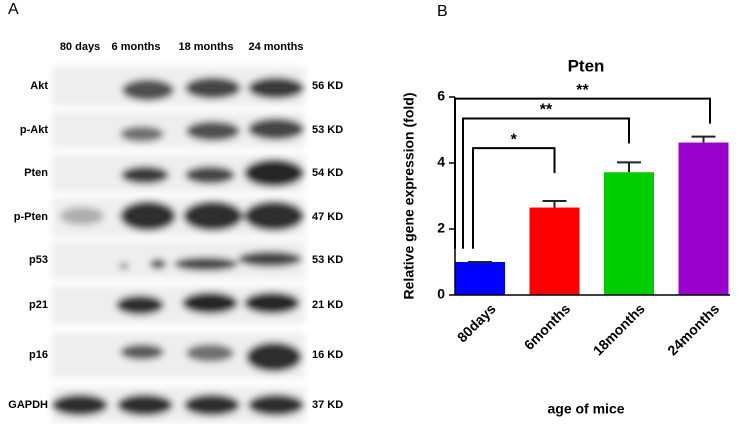  I want to click on column-header: 6 months, so click(136, 47).